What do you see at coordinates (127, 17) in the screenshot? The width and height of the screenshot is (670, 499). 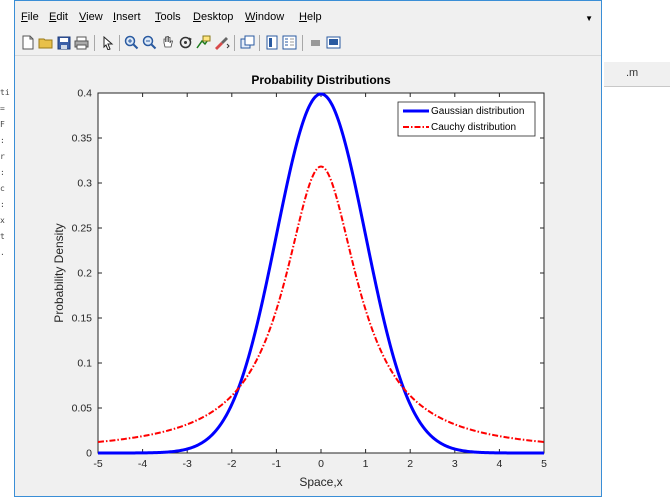 I see `menu-insert: Insert` at bounding box center [127, 17].